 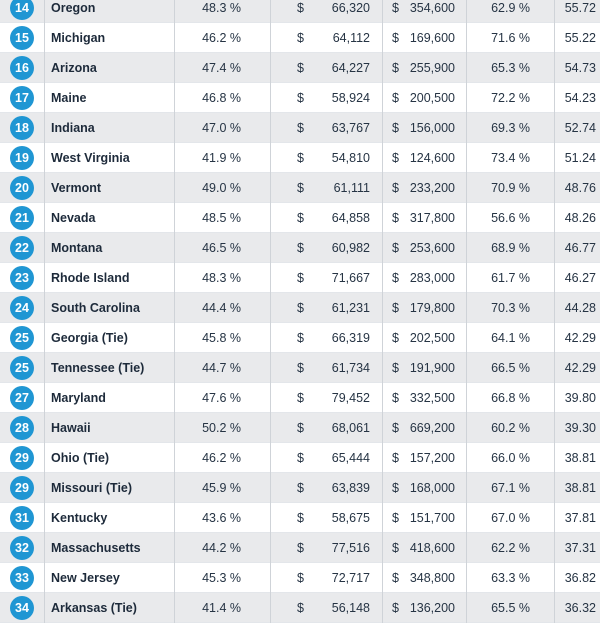 What do you see at coordinates (74, 68) in the screenshot?
I see `state-name: Arizona` at bounding box center [74, 68].